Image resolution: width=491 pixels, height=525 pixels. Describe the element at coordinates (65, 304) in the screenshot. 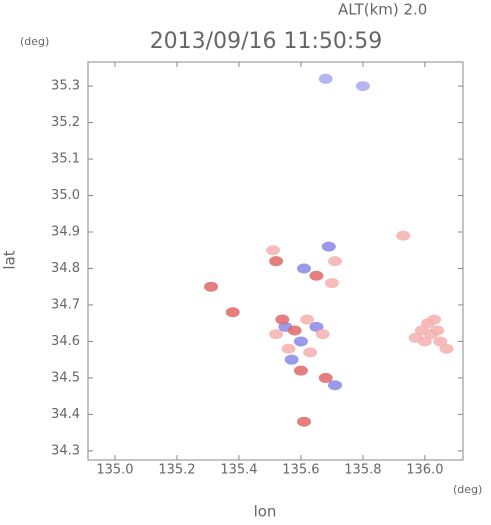

I see `y-tick-label: 34.7` at that location.